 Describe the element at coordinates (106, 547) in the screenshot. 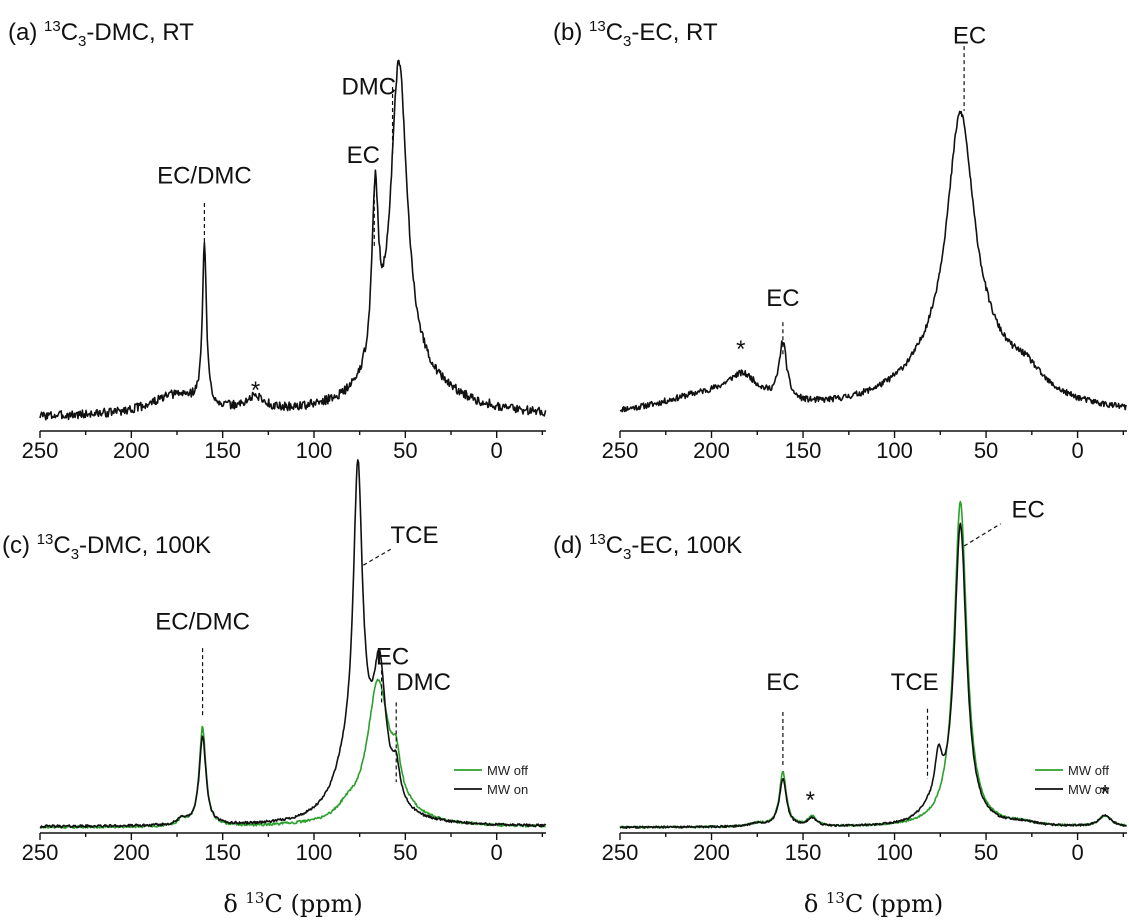

I see `panel-title: (c) 13C3-DMC, 100K` at that location.